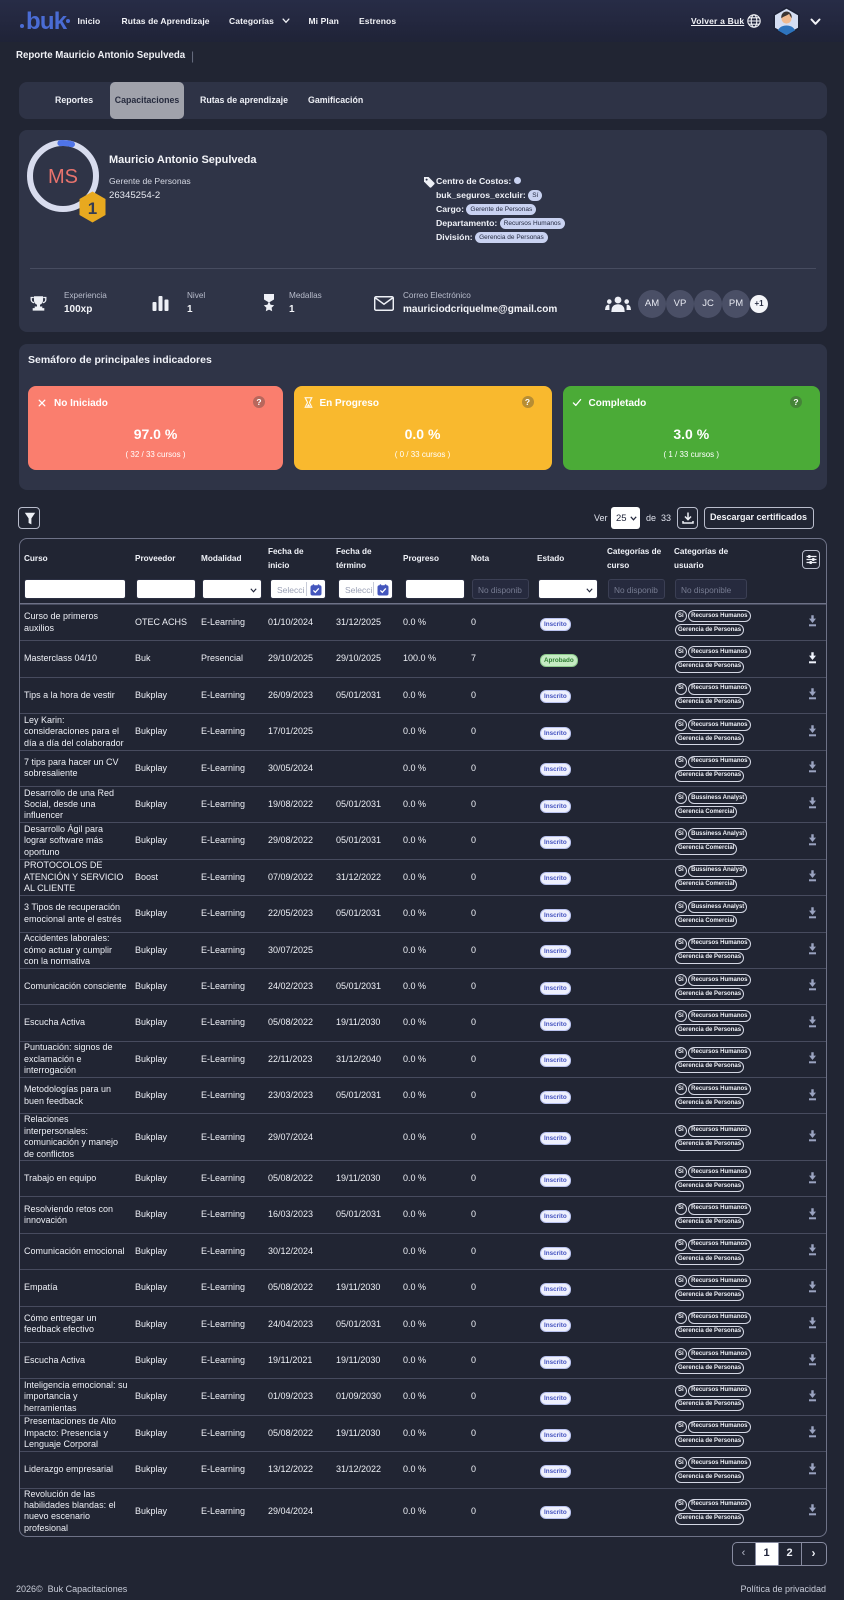 This screenshot has width=844, height=1600. Describe the element at coordinates (92, 208) in the screenshot. I see `svg-text: 1` at that location.